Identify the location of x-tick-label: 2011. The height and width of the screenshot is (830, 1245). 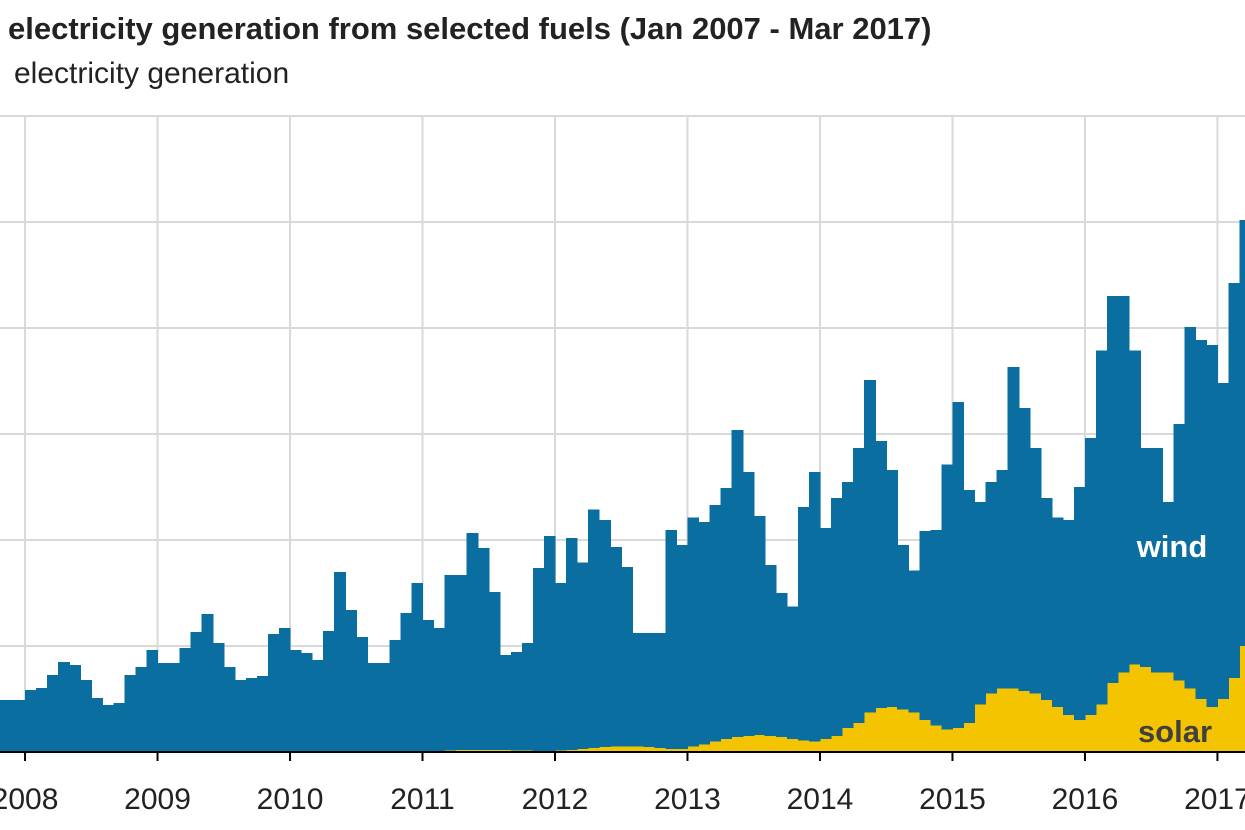
(422, 799).